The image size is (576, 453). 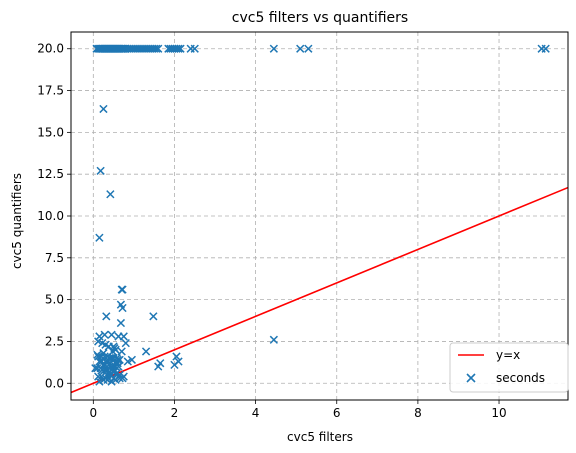 What do you see at coordinates (175, 413) in the screenshot?
I see `x-tick-label: 2` at bounding box center [175, 413].